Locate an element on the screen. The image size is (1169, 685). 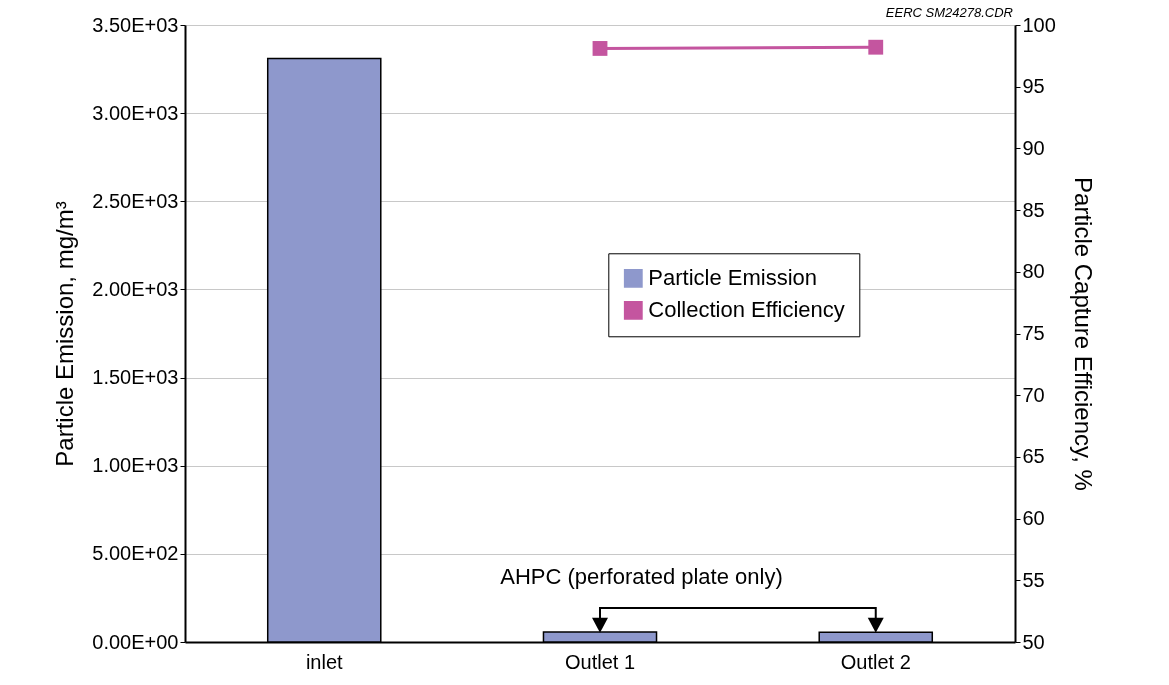
x-tick-label: inlet is located at coordinates (324, 661).